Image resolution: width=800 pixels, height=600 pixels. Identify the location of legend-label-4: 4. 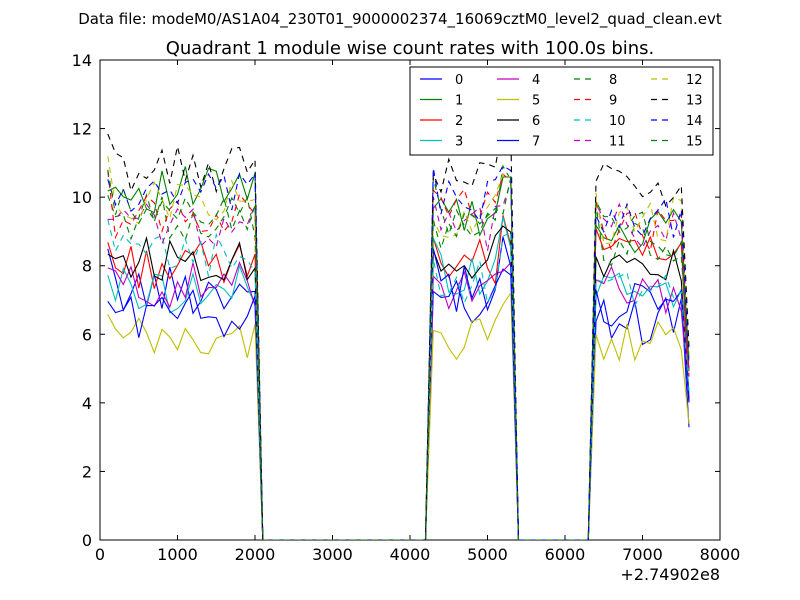
(536, 80).